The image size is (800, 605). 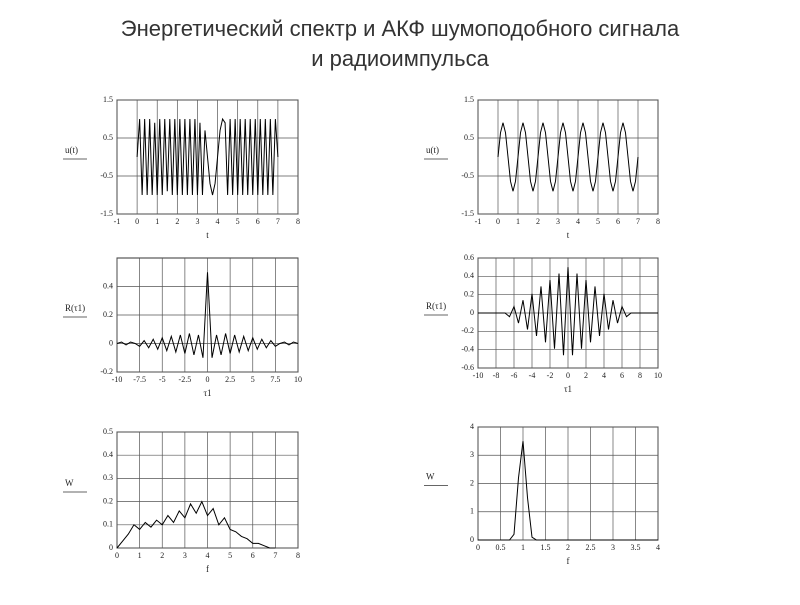 What do you see at coordinates (108, 477) in the screenshot?
I see `y-tick-label: 0.3` at bounding box center [108, 477].